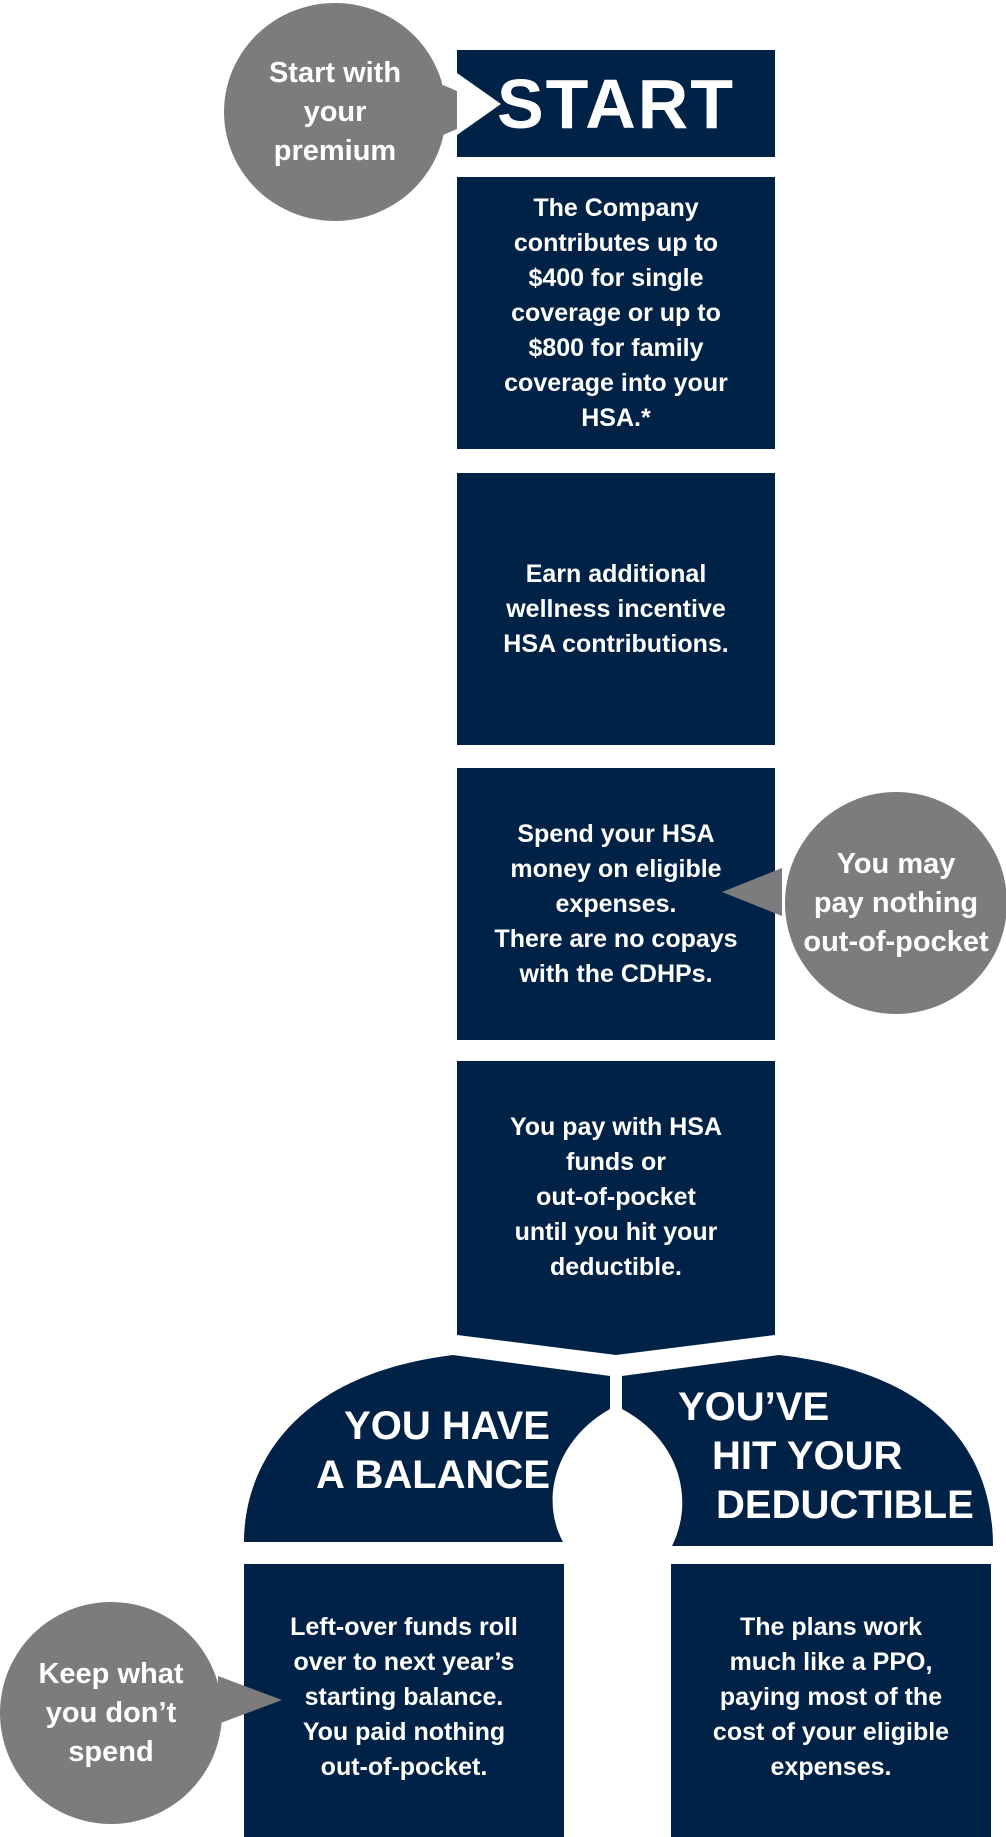 Image resolution: width=1006 pixels, height=1837 pixels. Describe the element at coordinates (404, 1662) in the screenshot. I see `balance-text-line-2: over to next year’s` at that location.